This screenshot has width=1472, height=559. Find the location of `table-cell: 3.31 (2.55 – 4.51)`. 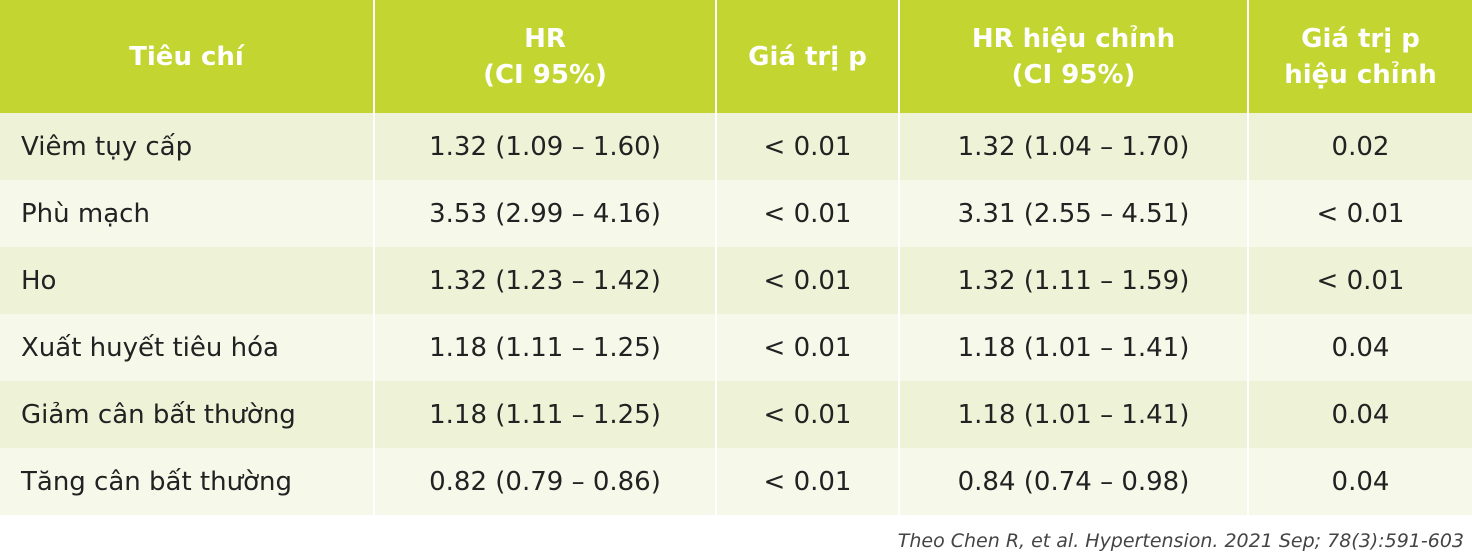

table-cell: 3.31 (2.55 – 4.51) is located at coordinates (1074, 213).